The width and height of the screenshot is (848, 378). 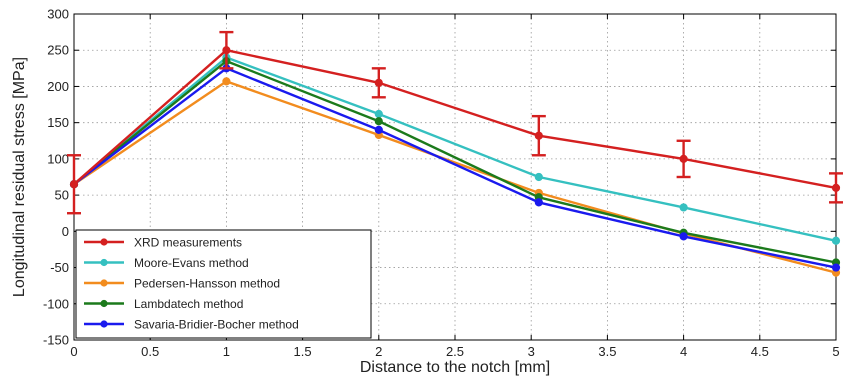 What do you see at coordinates (760, 351) in the screenshot?
I see `x-tick-label: 4.5` at bounding box center [760, 351].